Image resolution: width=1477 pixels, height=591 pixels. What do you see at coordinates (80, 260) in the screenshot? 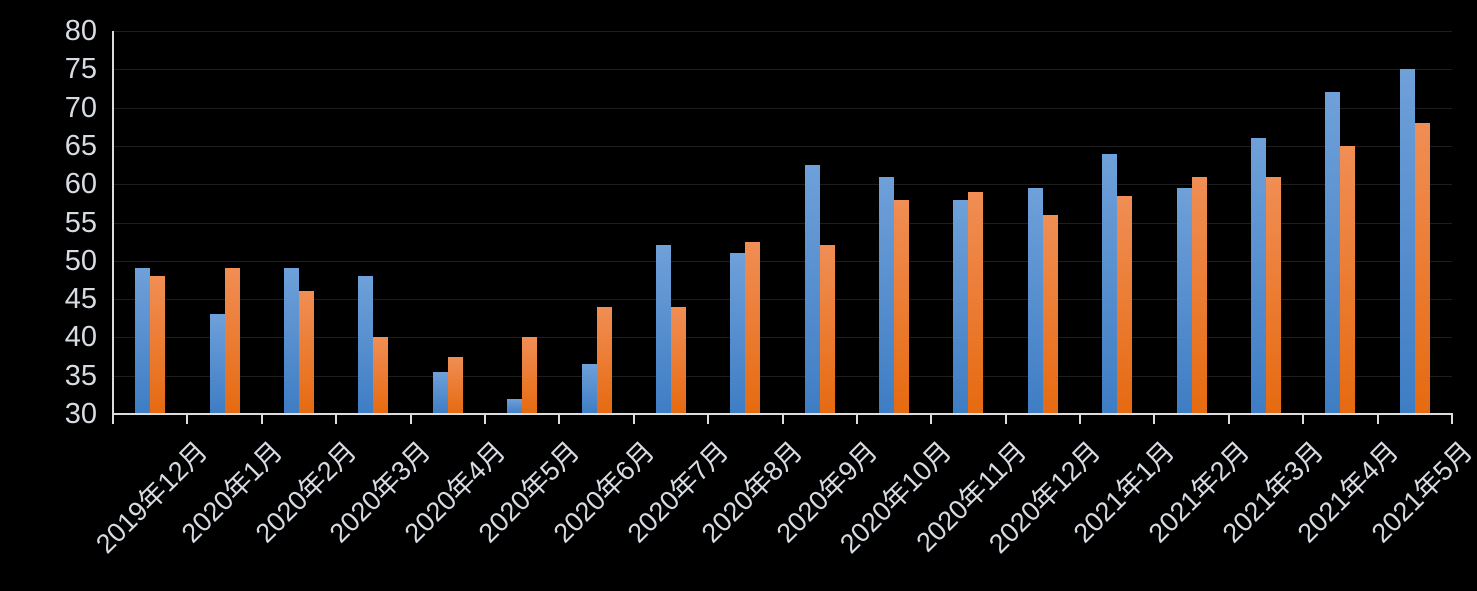
I see `y-tick-label: 50` at bounding box center [80, 260].